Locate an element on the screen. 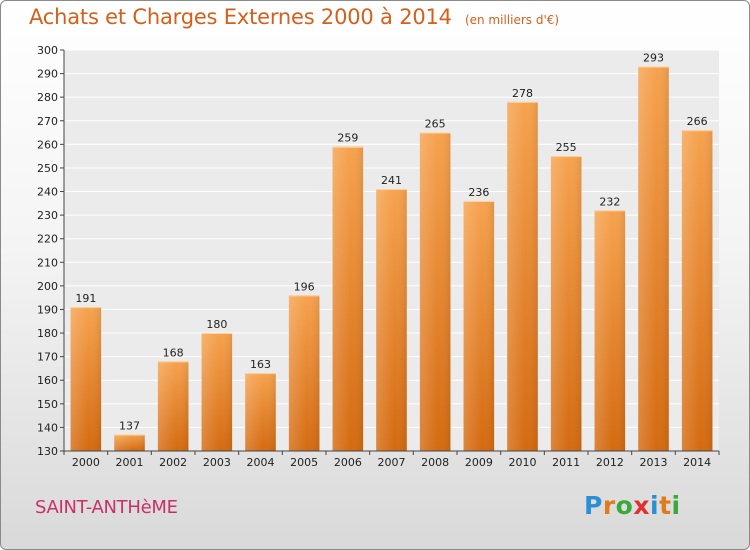 Image resolution: width=750 pixels, height=550 pixels. x-tick-label: 2013 is located at coordinates (654, 462).